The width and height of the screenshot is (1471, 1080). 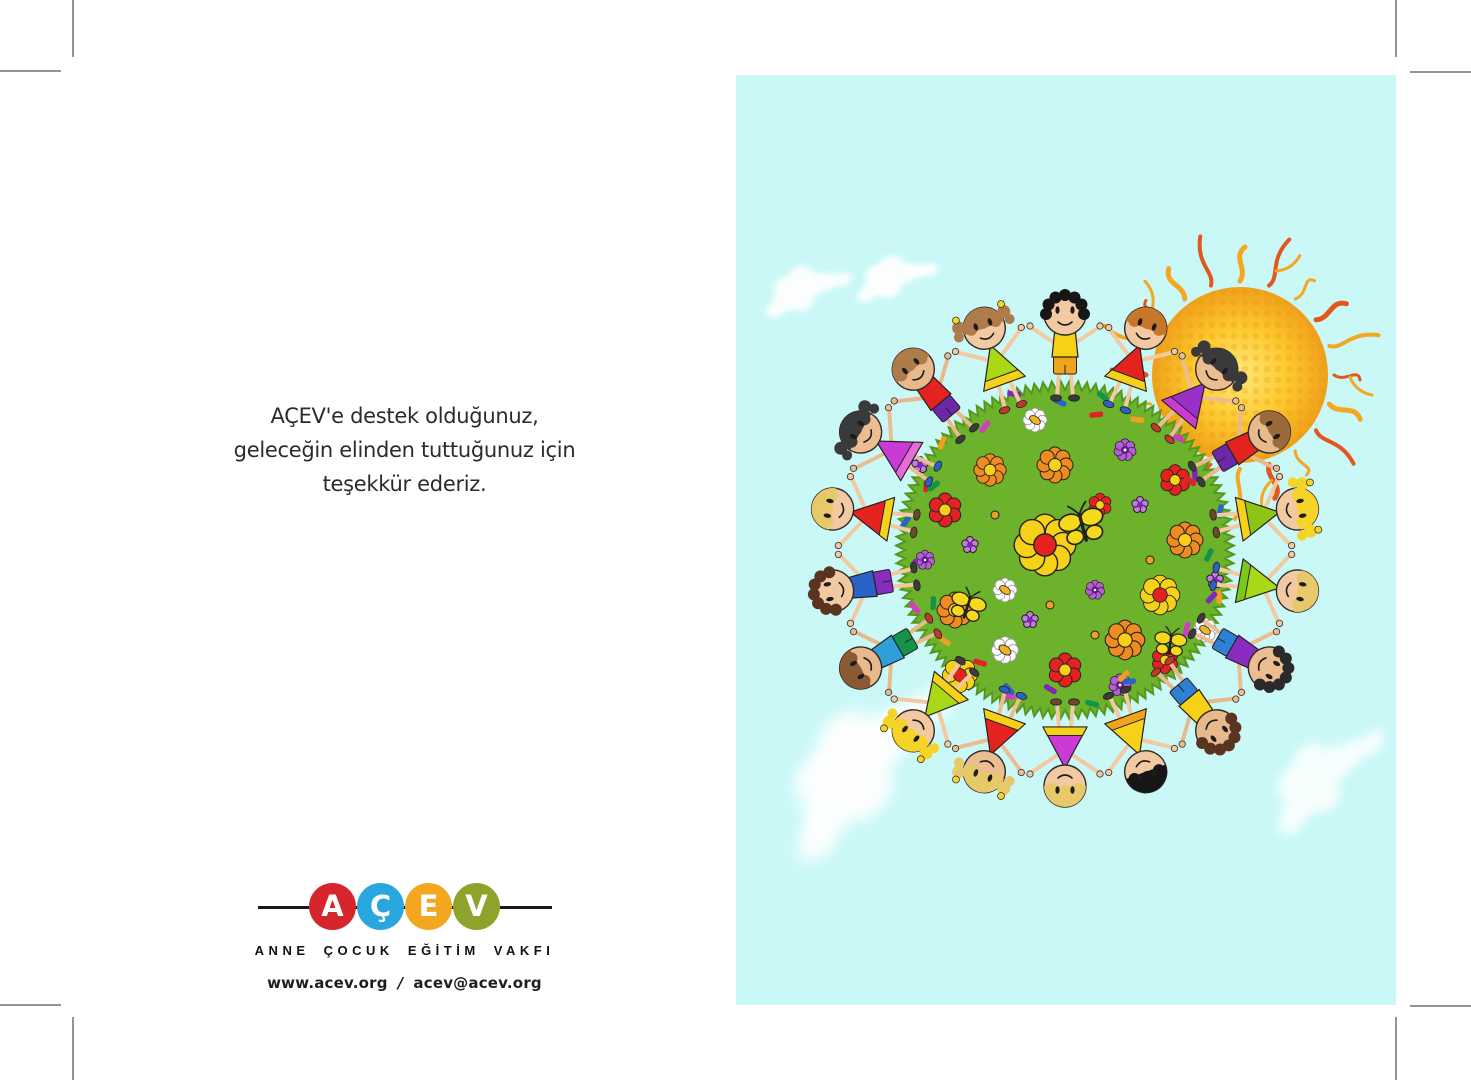 I want to click on crop-mark-bottom-left-horizontal, so click(x=30, y=1005).